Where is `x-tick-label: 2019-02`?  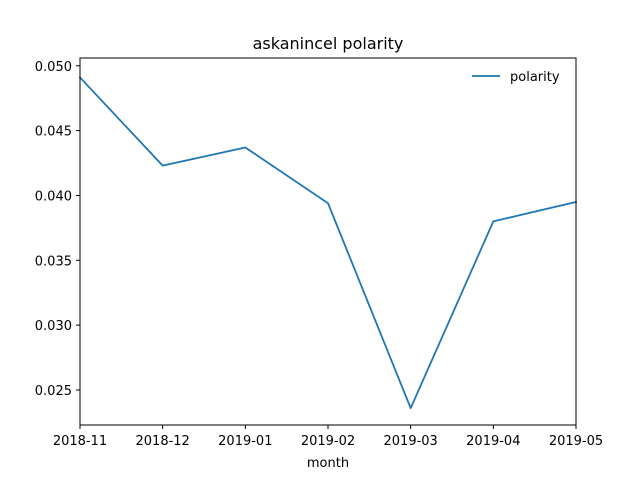
x-tick-label: 2019-02 is located at coordinates (328, 441).